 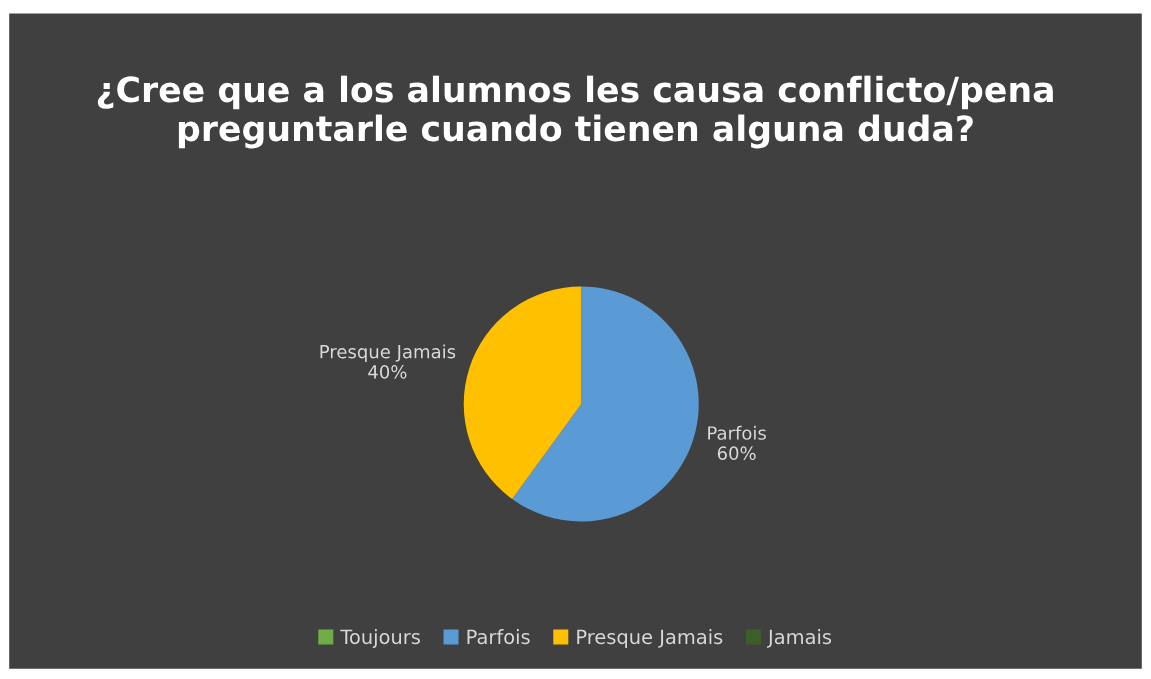 What do you see at coordinates (650, 638) in the screenshot?
I see `legend-label: Presque Jamais` at bounding box center [650, 638].